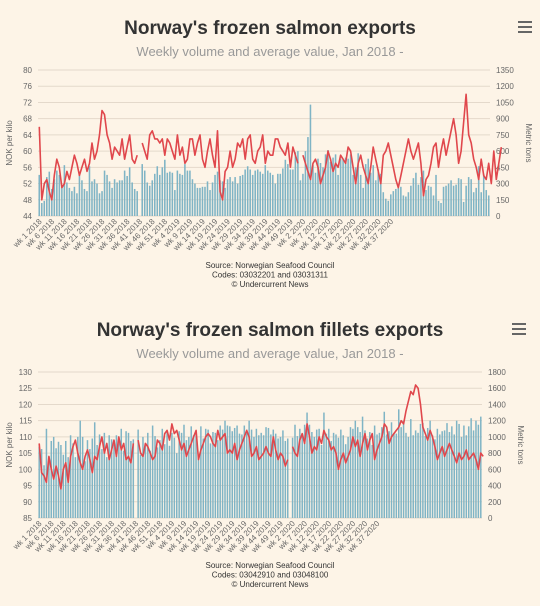  I want to click on y-right-tick-label: 1200, so click(505, 86).